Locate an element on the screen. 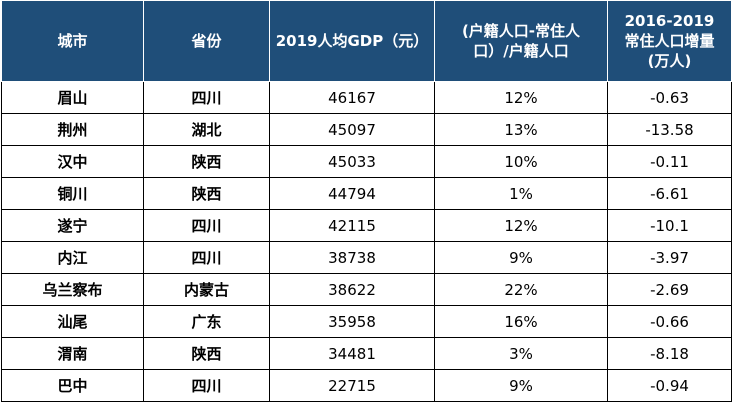 Image resolution: width=732 pixels, height=407 pixels. ratio-cell: 22% is located at coordinates (521, 289).